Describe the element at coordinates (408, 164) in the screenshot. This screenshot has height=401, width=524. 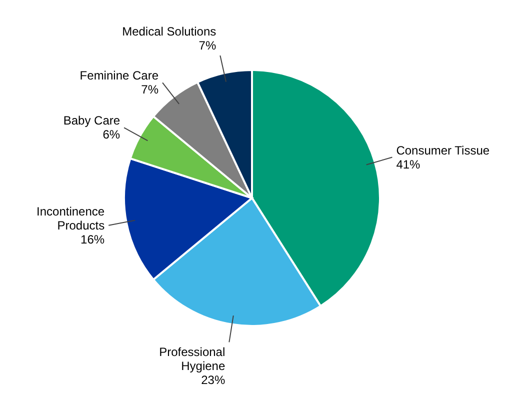
I see `data-label: 41%` at that location.